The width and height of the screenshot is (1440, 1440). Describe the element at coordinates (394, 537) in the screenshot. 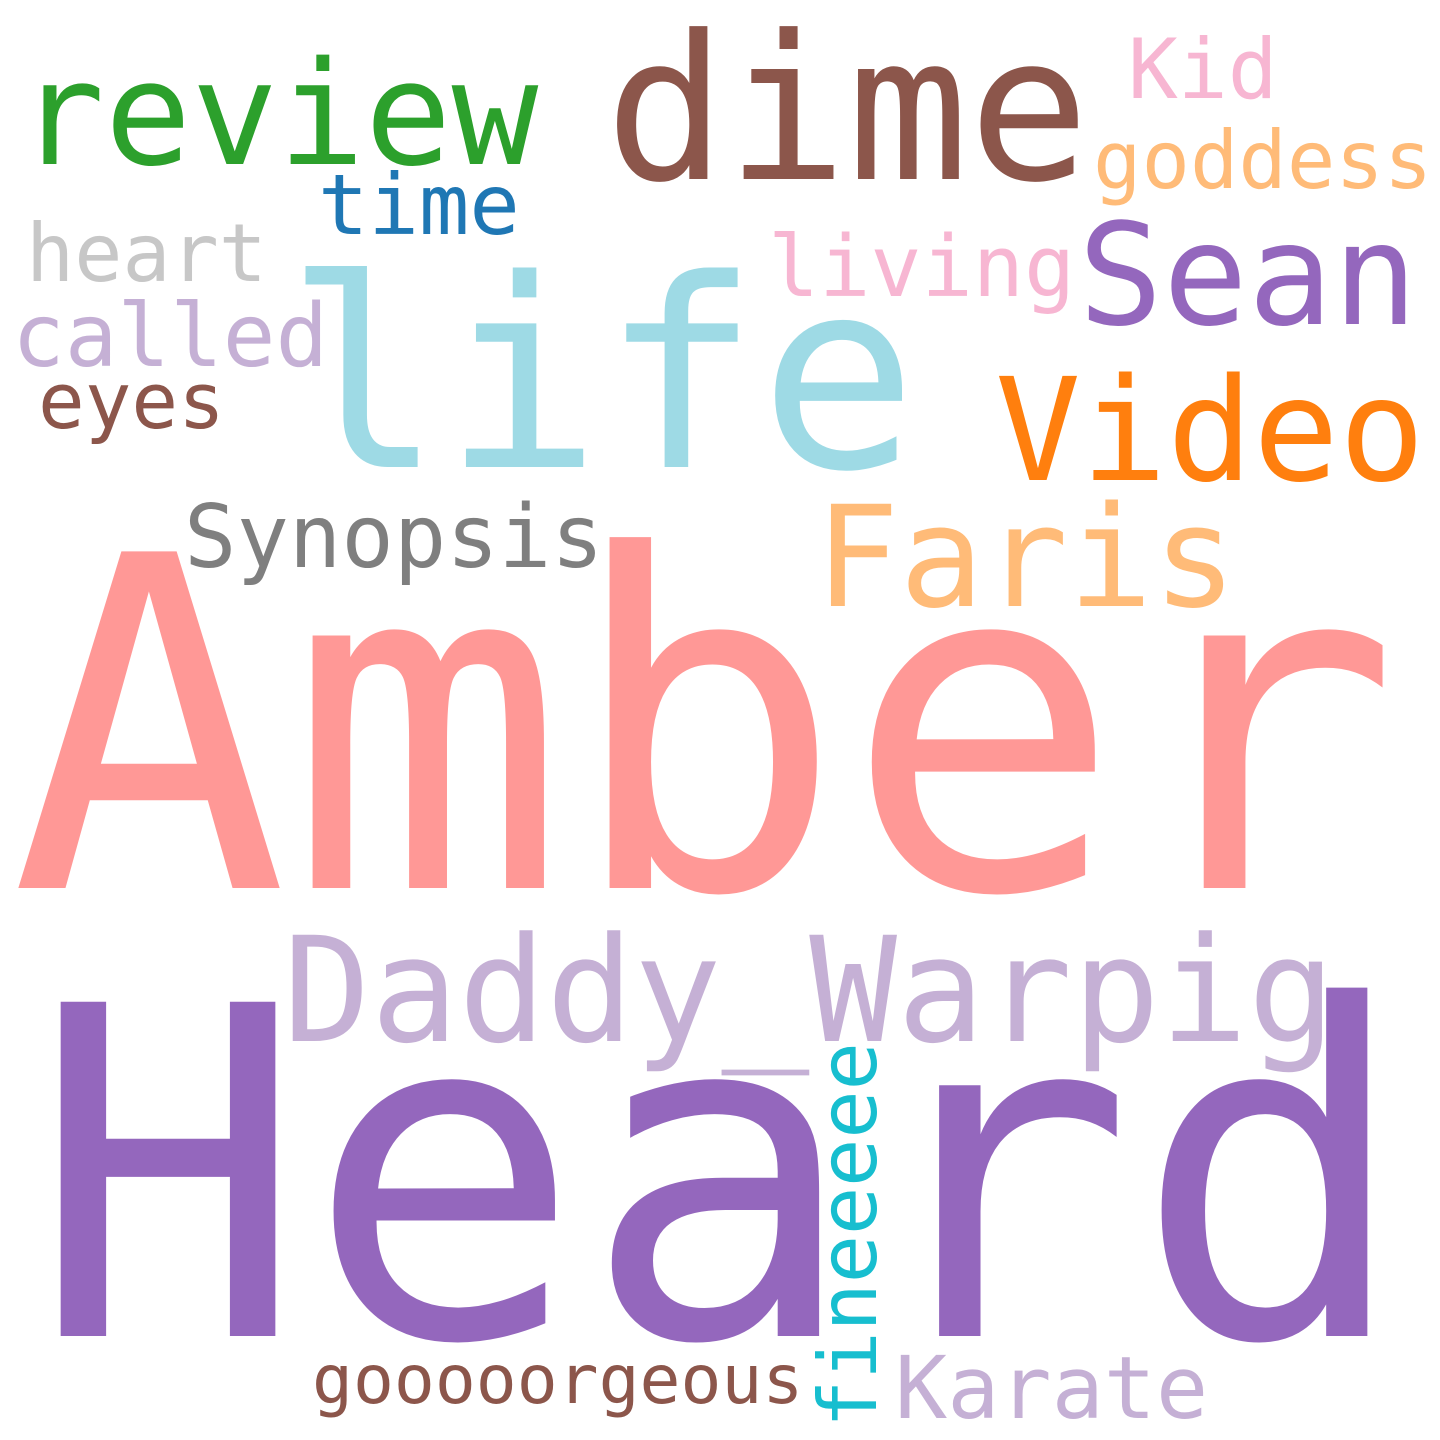

I see `word-synopsis: Synopsis` at that location.